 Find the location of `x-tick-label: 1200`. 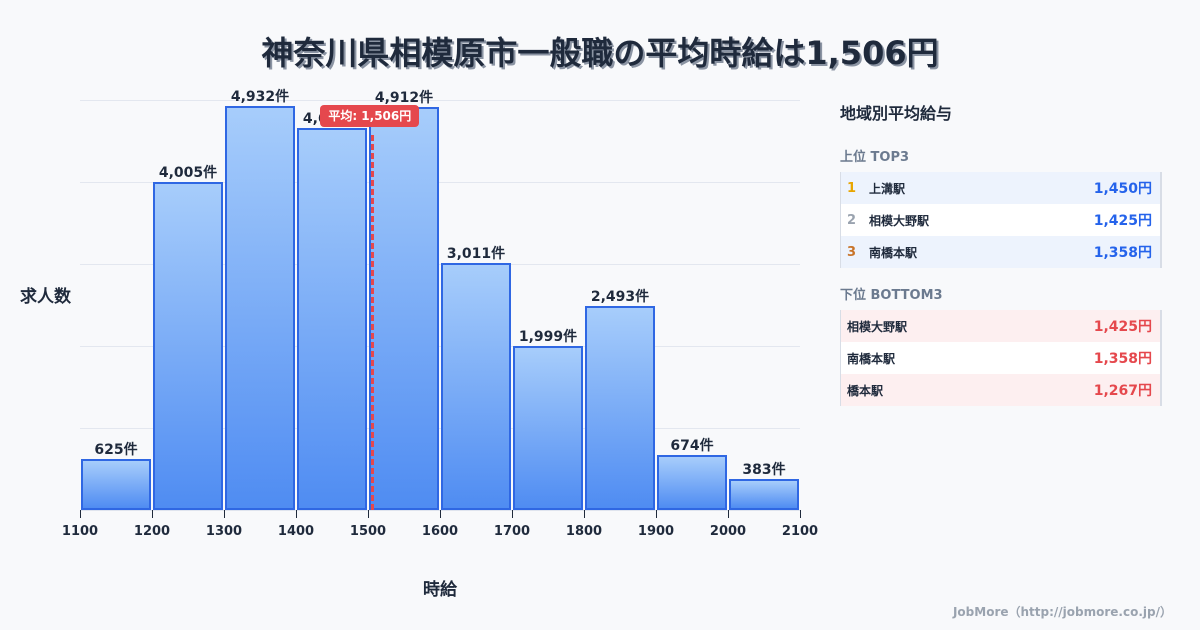

x-tick-label: 1200 is located at coordinates (152, 531).